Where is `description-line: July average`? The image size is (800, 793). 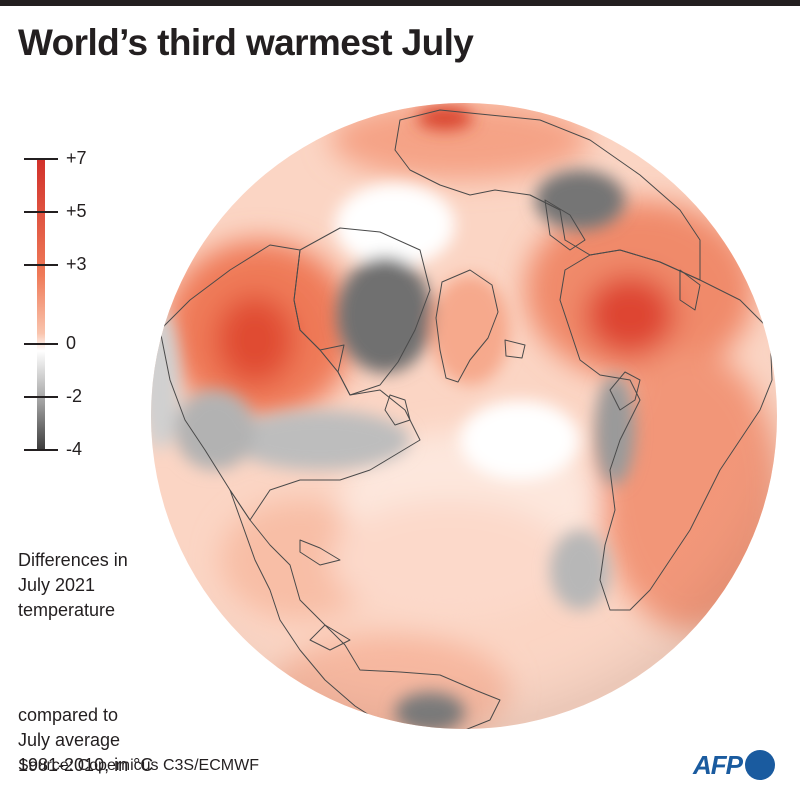 description-line: July average is located at coordinates (69, 740).